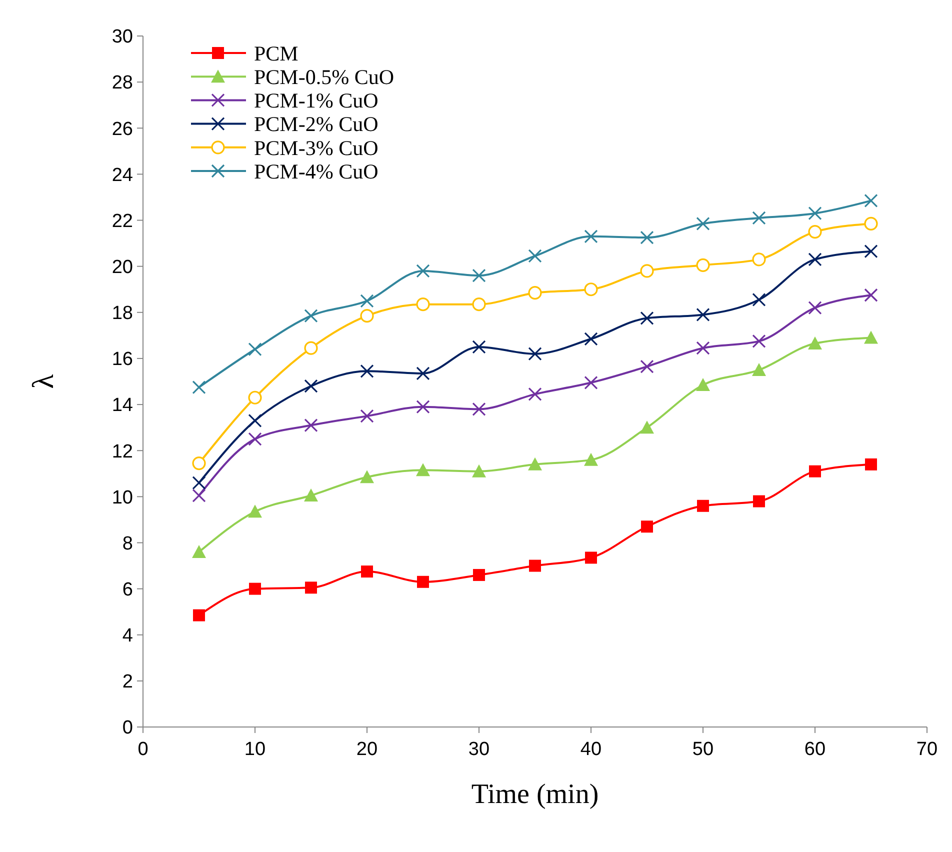  What do you see at coordinates (316, 100) in the screenshot?
I see `legend-label: PCM-1% CuO` at bounding box center [316, 100].